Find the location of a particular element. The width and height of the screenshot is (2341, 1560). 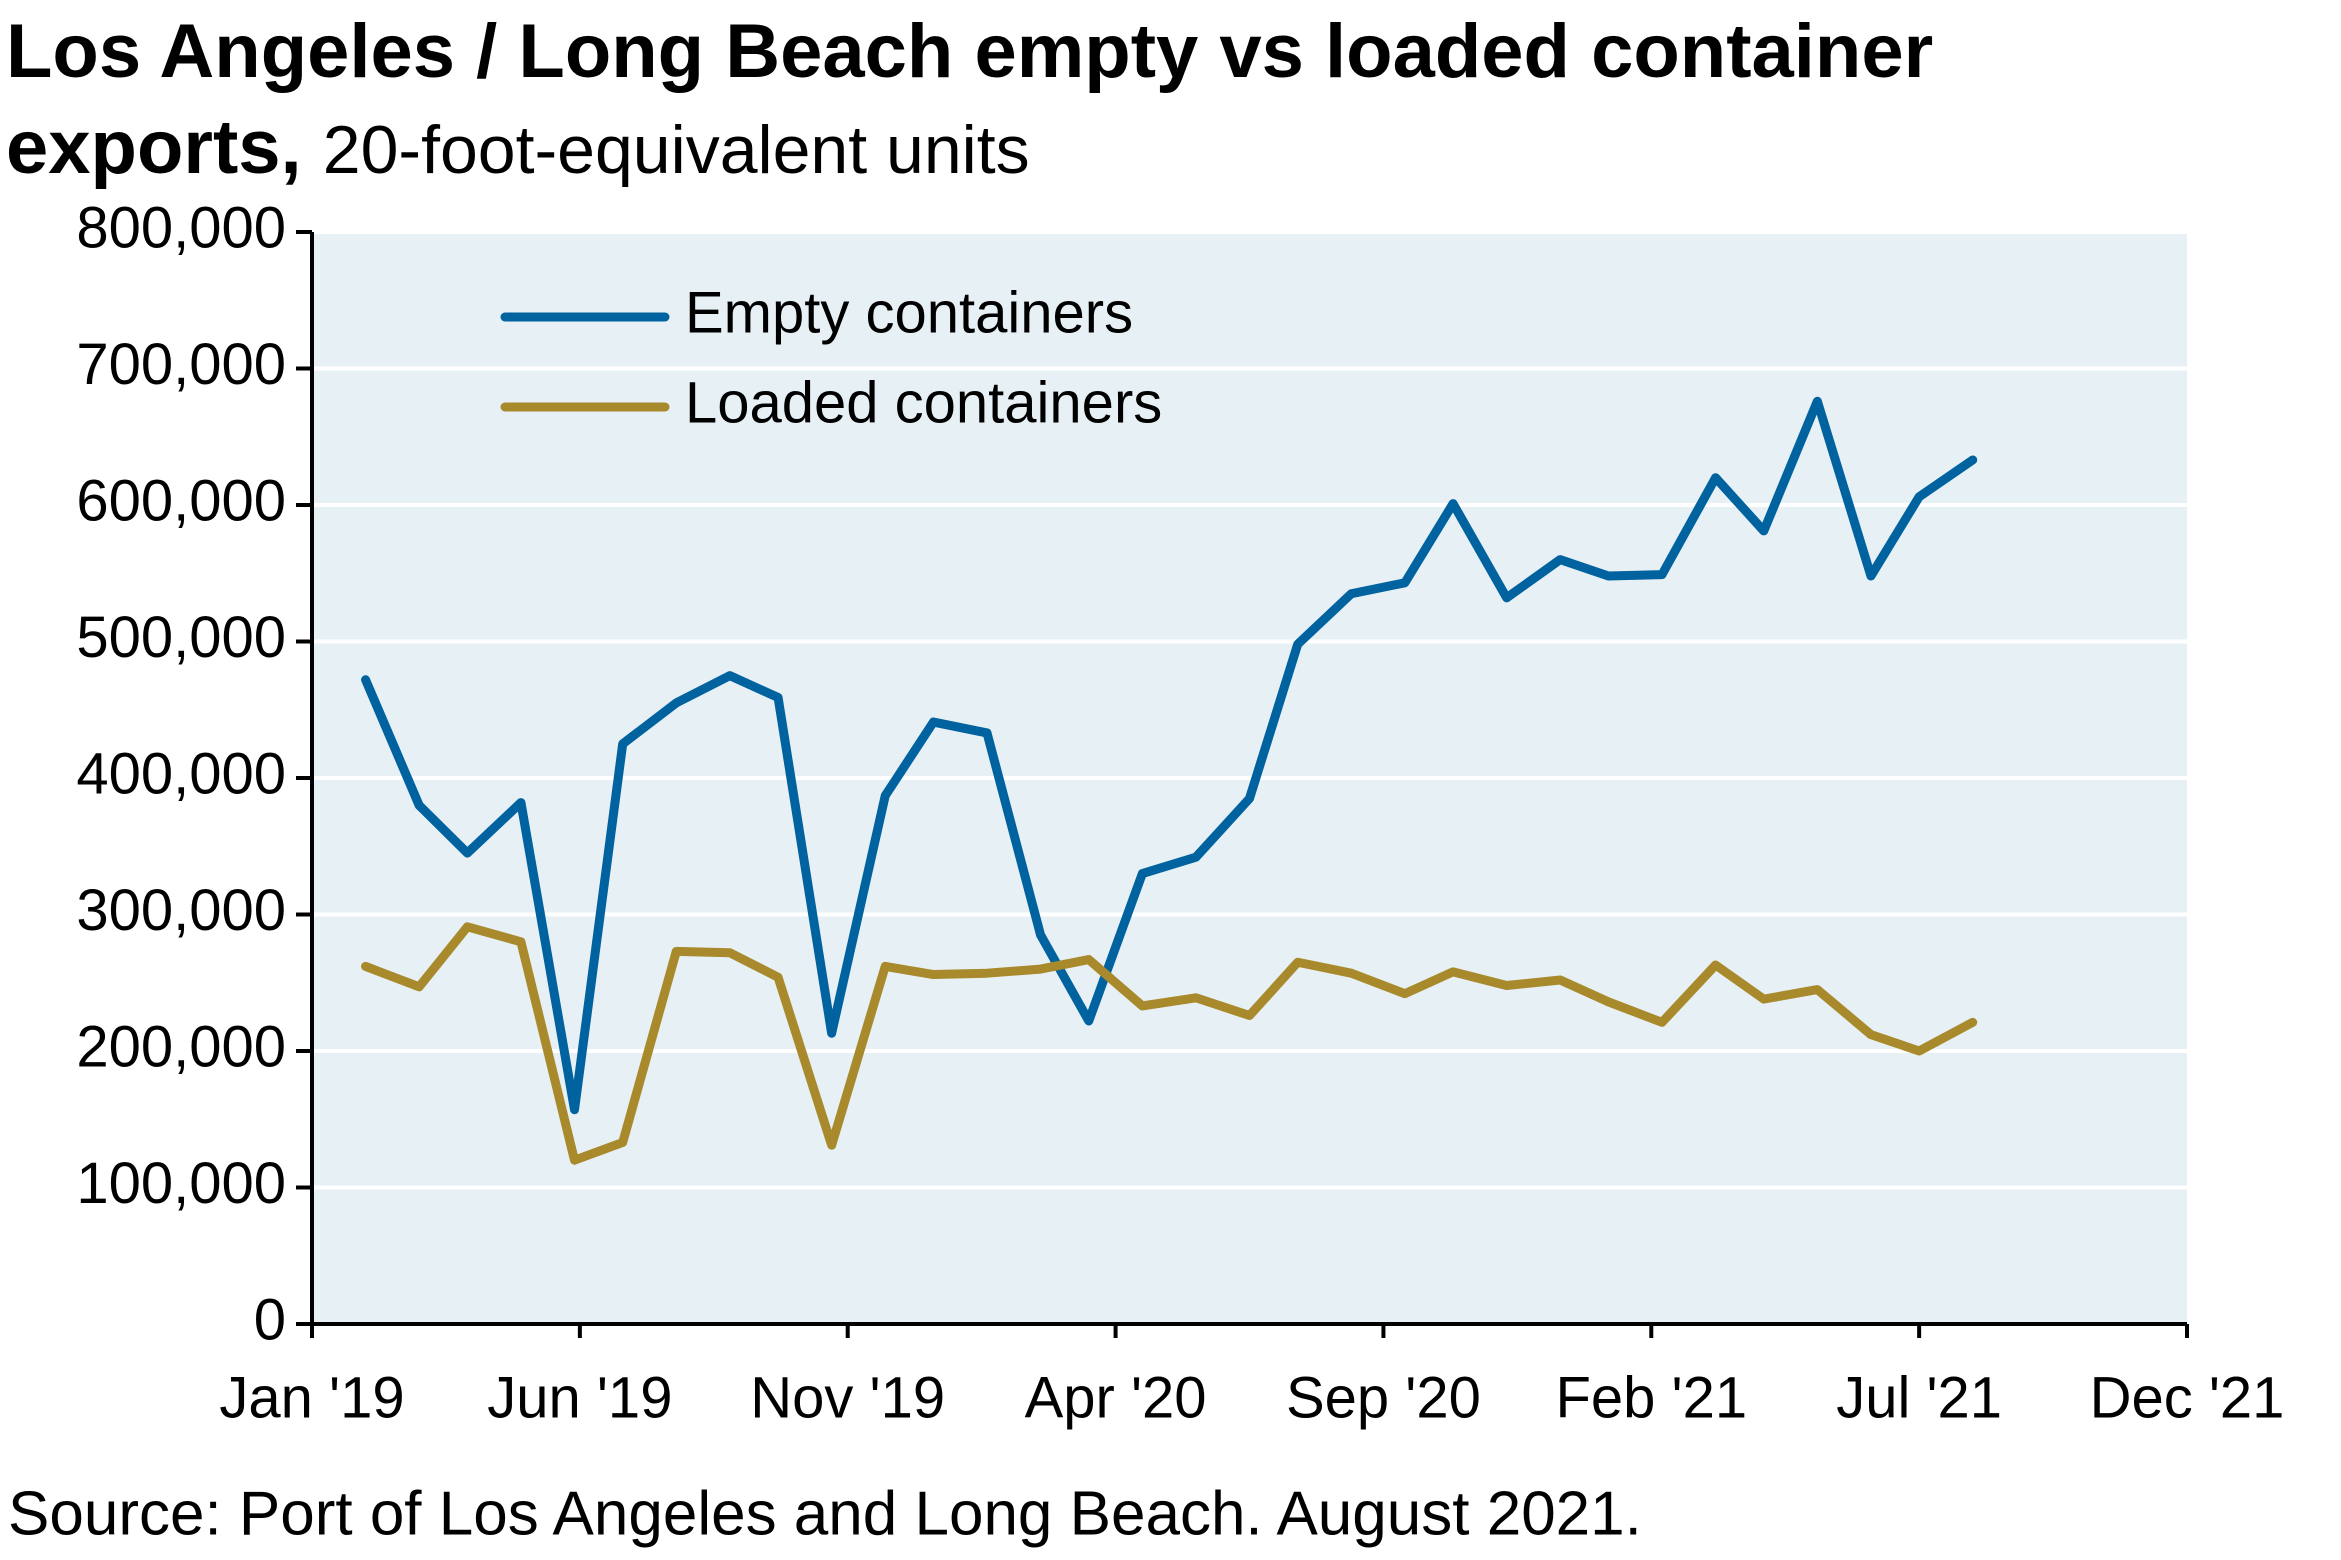

y-tick-label: 500,000 is located at coordinates (181, 637).